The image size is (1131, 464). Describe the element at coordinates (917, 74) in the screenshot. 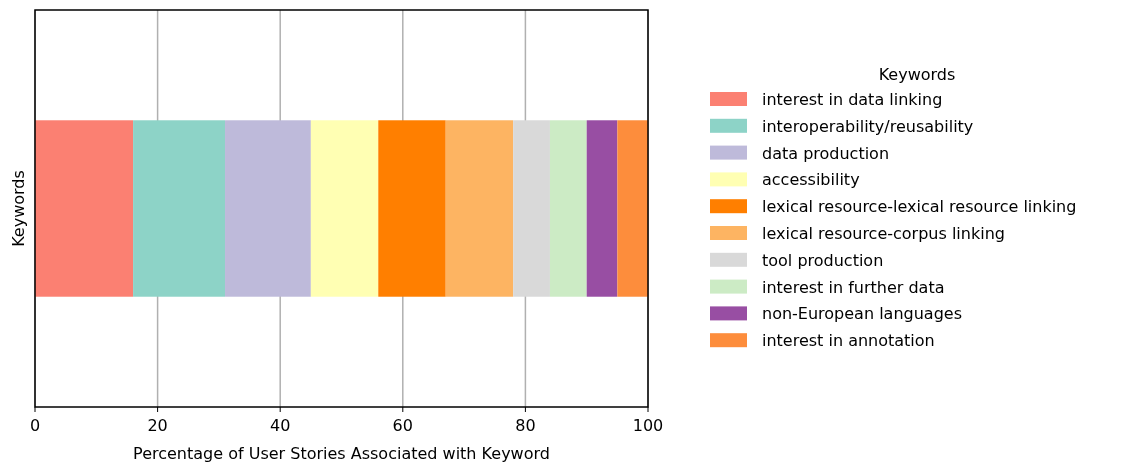

I see `legend-title: Keywords` at that location.